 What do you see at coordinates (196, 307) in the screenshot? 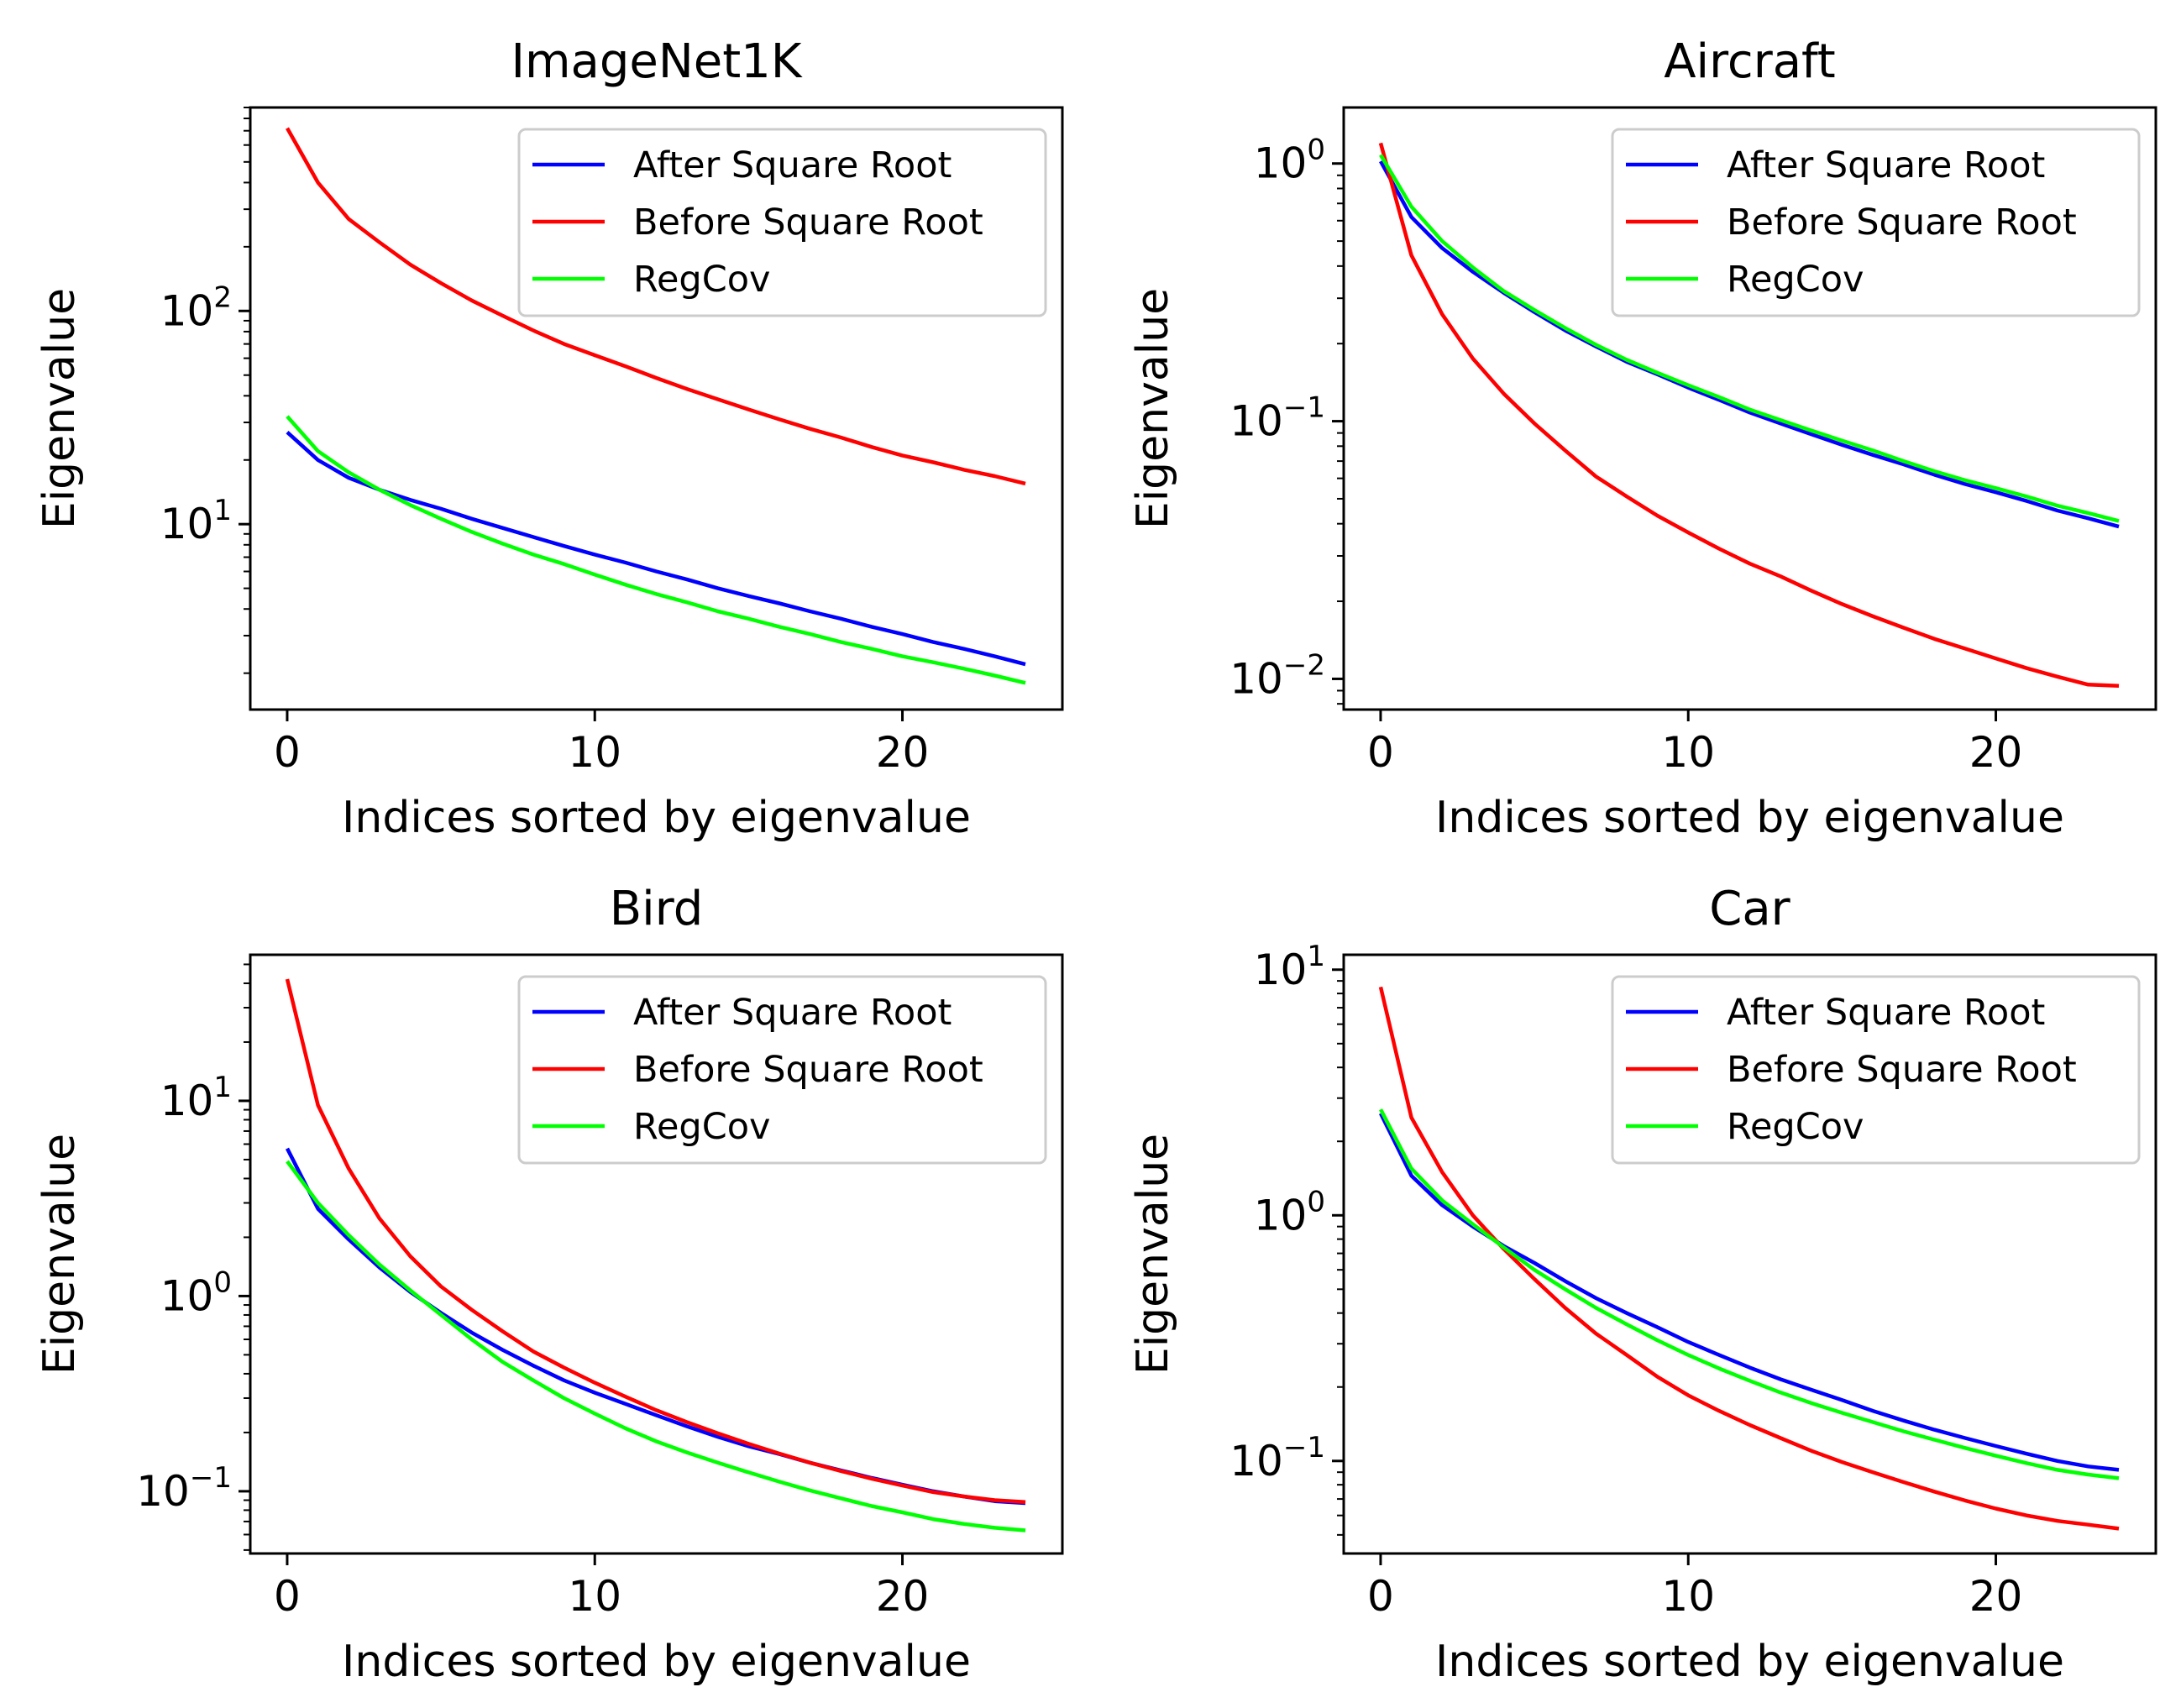
I see `y-tick-label: 10²` at bounding box center [196, 307].